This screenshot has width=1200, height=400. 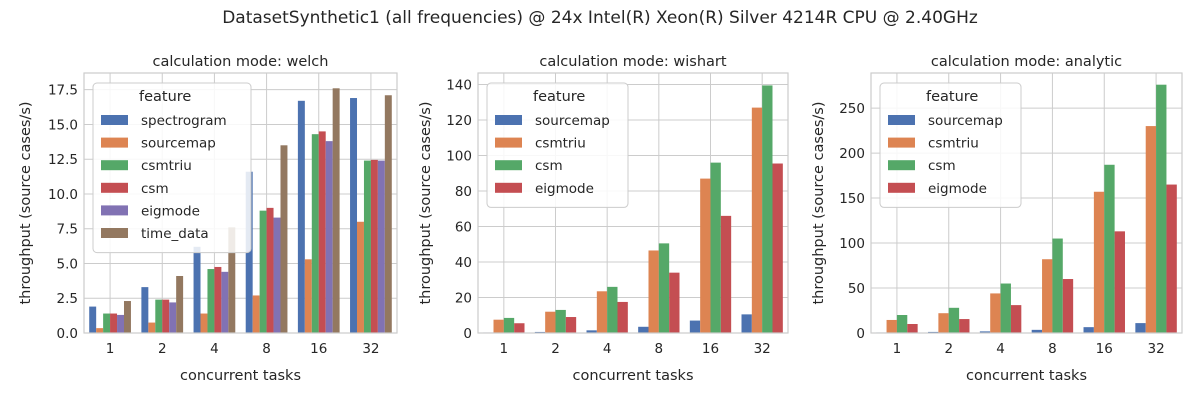 I want to click on panel-title: calculation mode: wishart, so click(x=632, y=62).